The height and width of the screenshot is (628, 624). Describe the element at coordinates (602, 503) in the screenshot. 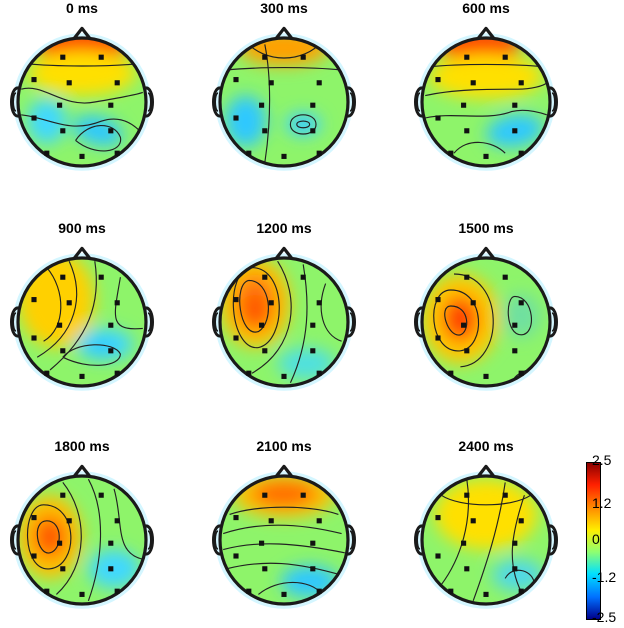

I see `colorbar-tick-label: 1.2` at that location.